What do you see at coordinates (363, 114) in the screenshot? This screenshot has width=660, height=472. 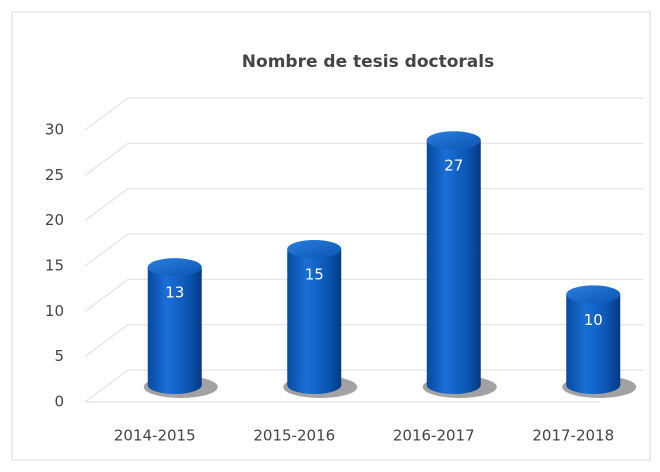 I see `grid-line` at bounding box center [363, 114].